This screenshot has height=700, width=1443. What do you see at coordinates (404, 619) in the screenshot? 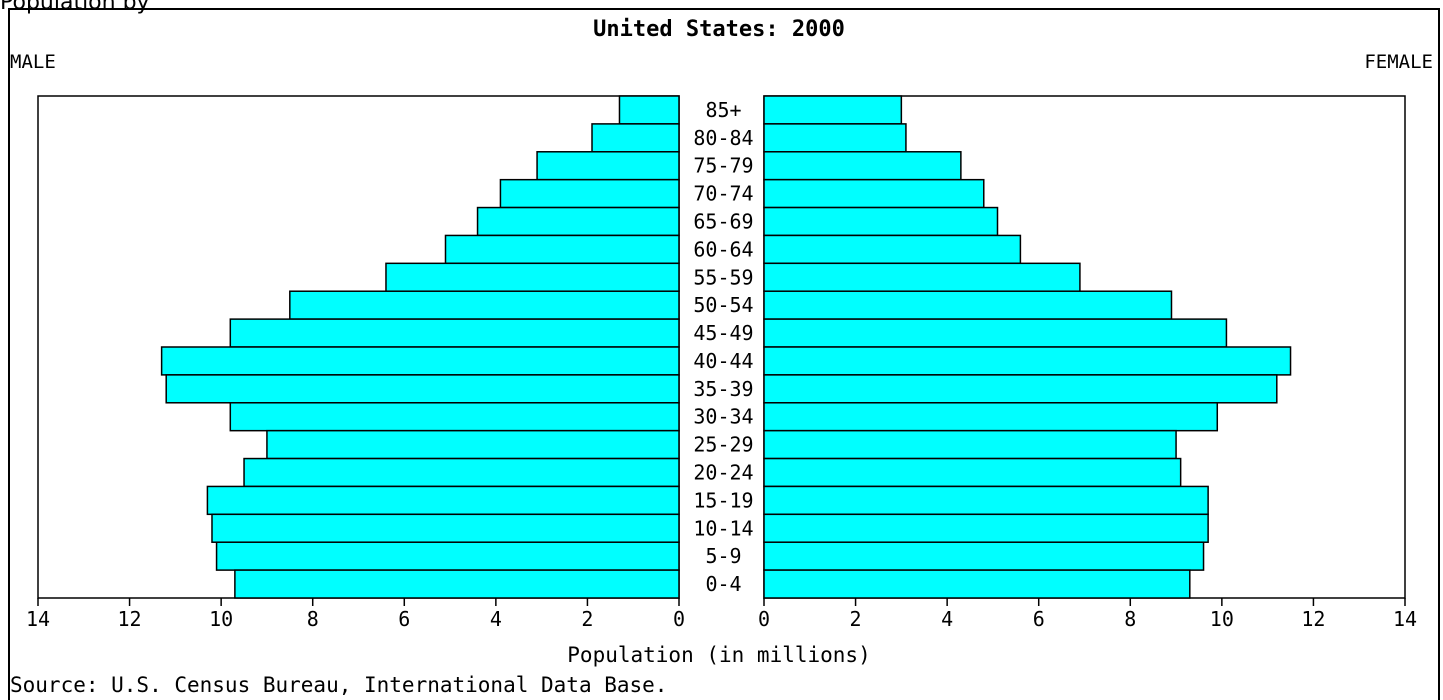
I see `male-x-tick-label: 6` at bounding box center [404, 619].